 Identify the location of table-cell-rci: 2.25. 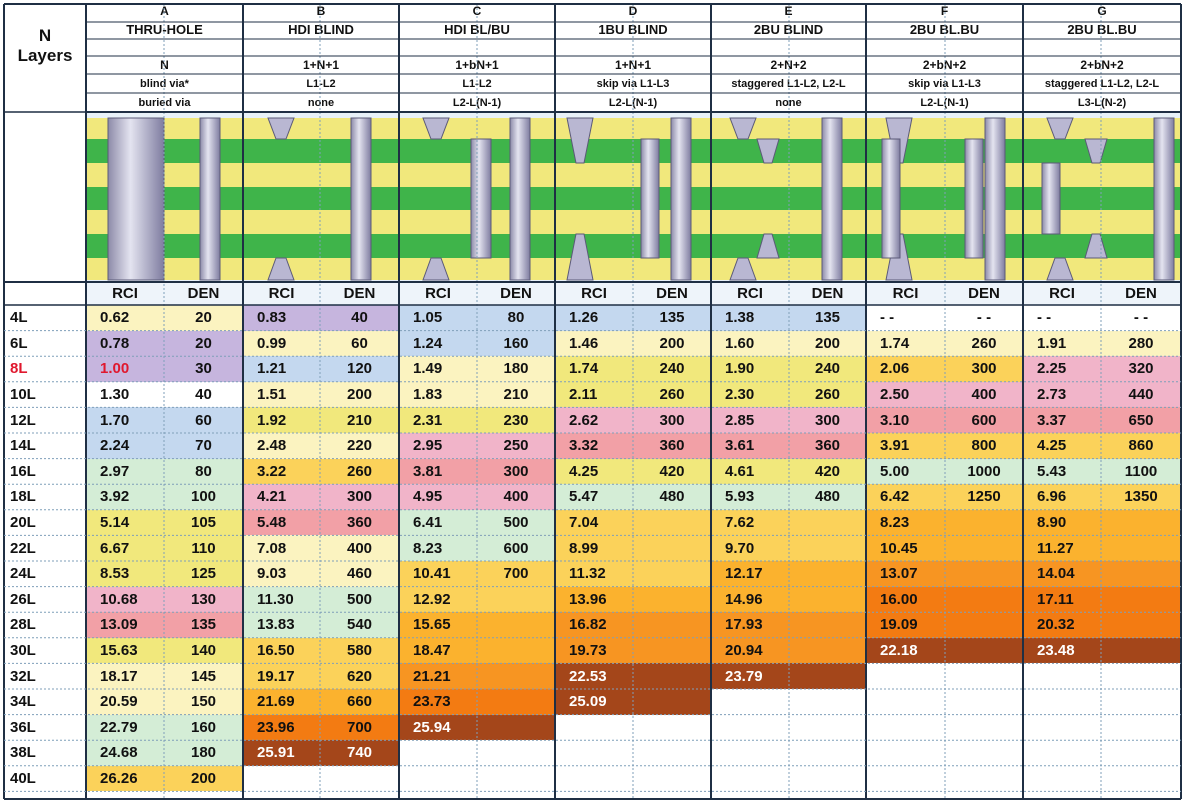
(1062, 369).